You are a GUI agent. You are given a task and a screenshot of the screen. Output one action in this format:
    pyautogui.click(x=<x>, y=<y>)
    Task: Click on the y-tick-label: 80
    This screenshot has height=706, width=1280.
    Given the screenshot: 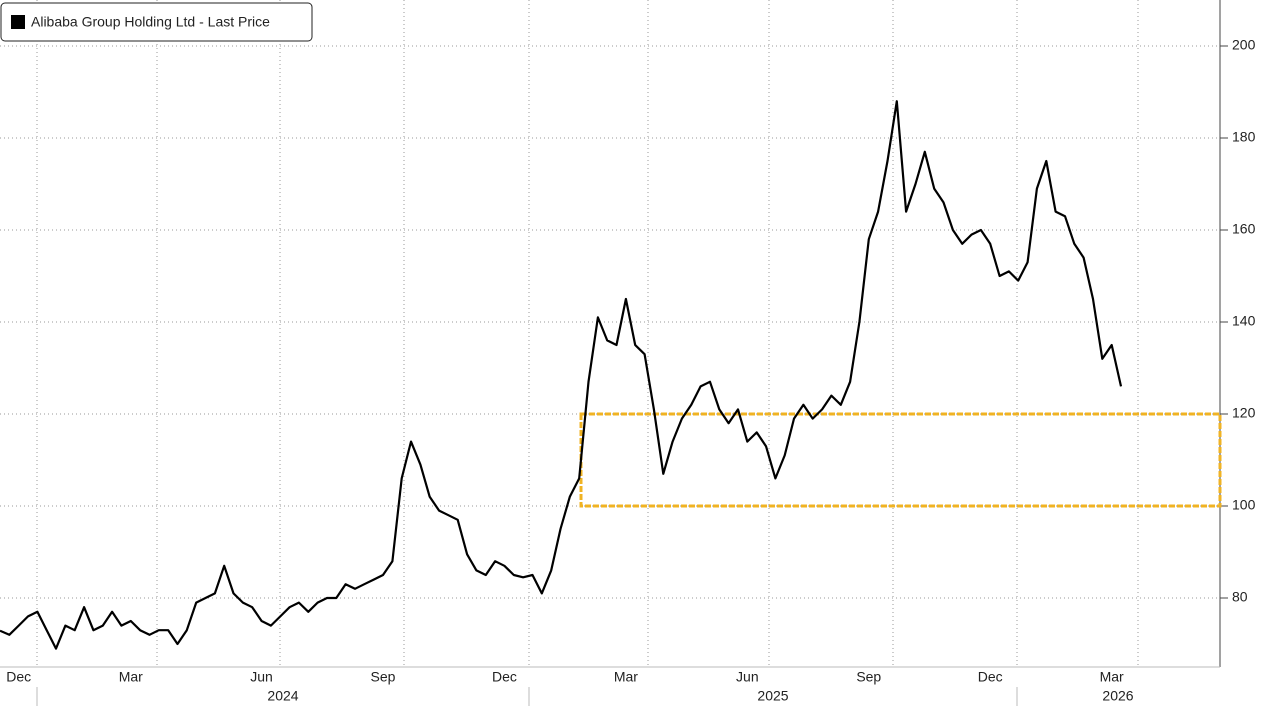 What is the action you would take?
    pyautogui.click(x=1240, y=597)
    